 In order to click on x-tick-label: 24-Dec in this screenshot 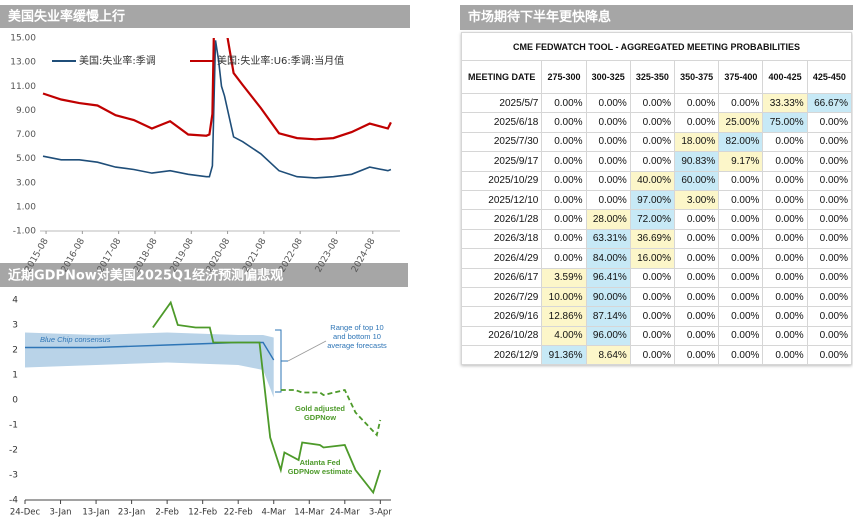, I will do `click(25, 513)`.